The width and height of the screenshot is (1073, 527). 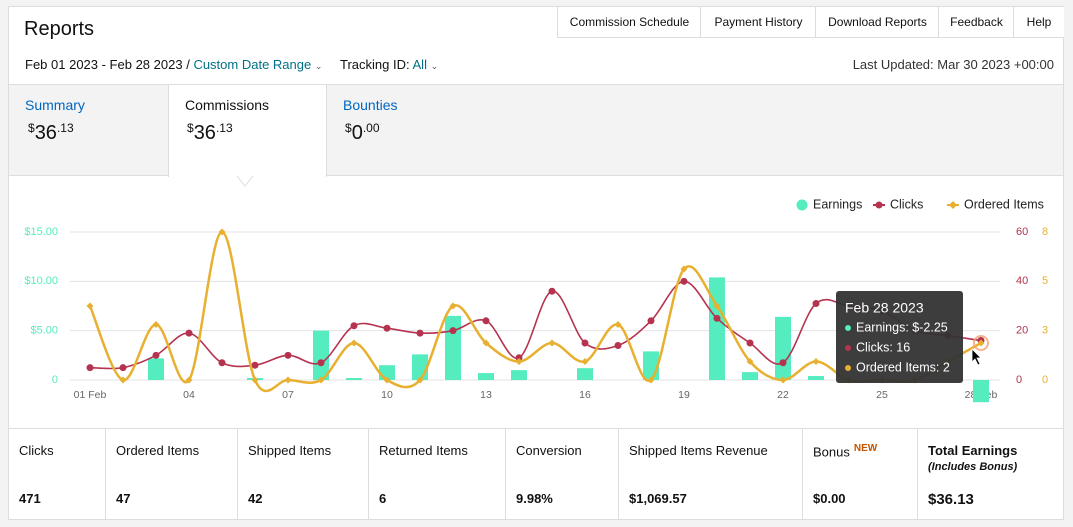 What do you see at coordinates (585, 395) in the screenshot?
I see `x-tick-label: 16` at bounding box center [585, 395].